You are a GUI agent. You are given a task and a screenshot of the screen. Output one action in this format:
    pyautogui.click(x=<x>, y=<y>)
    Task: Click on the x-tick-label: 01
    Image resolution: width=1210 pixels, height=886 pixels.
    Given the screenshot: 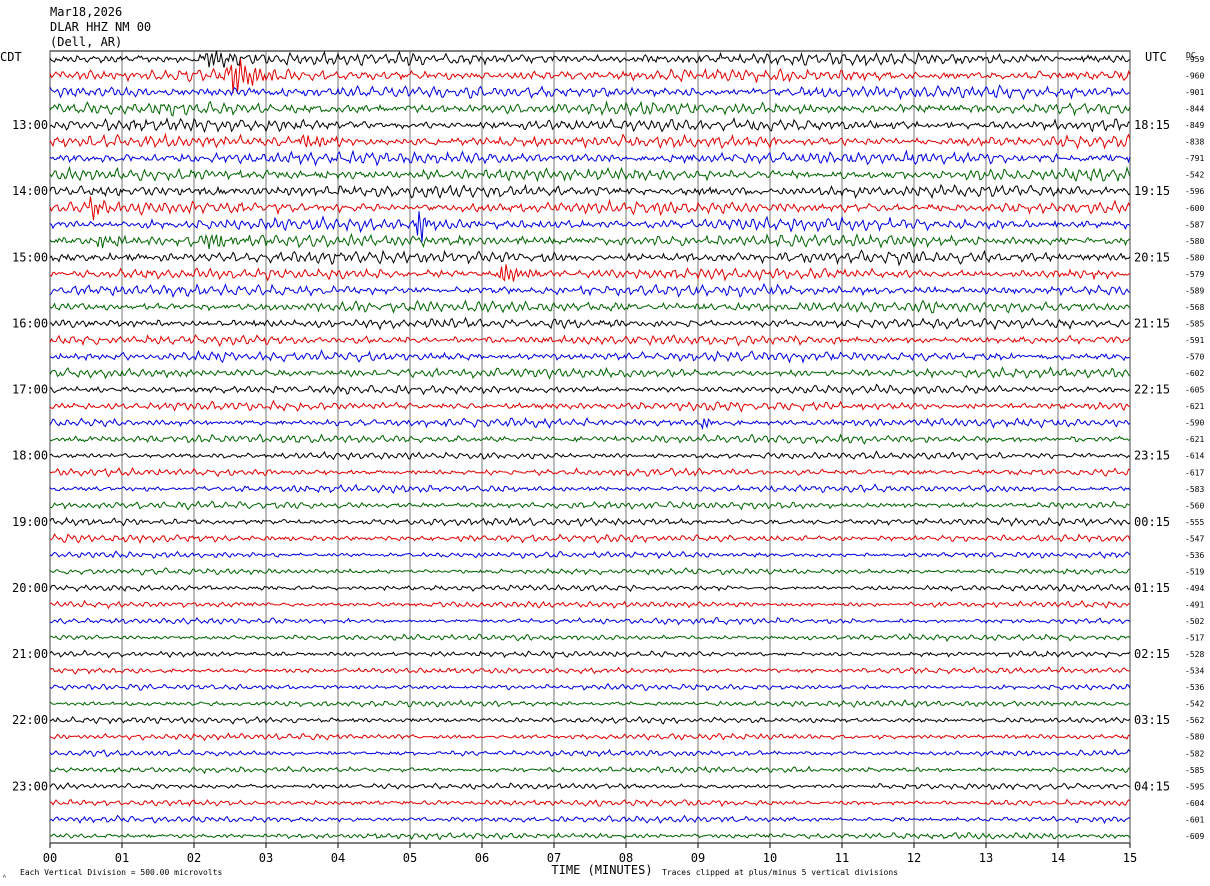 What is the action you would take?
    pyautogui.click(x=122, y=858)
    